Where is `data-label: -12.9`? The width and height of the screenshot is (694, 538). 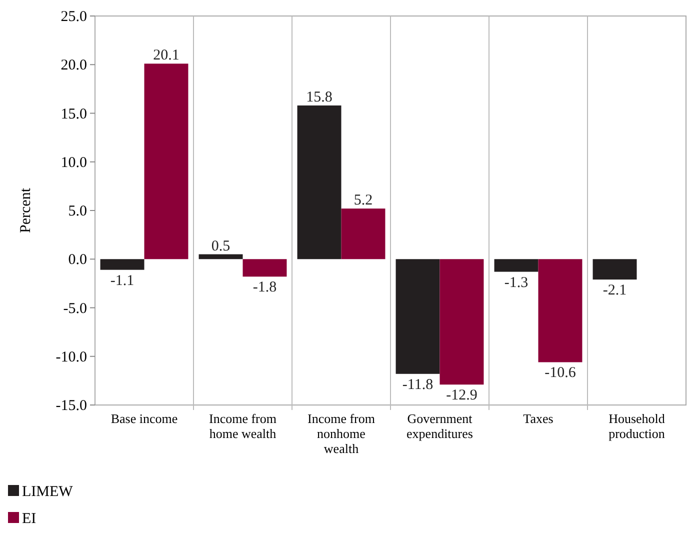 data-label: -12.9 is located at coordinates (462, 396).